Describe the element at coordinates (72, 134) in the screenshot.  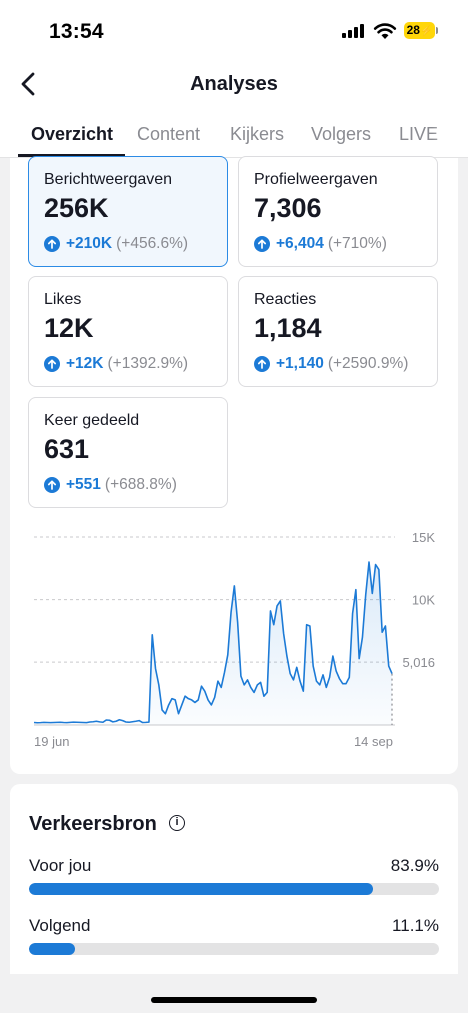
I see `tab-overzicht: Overzicht` at that location.